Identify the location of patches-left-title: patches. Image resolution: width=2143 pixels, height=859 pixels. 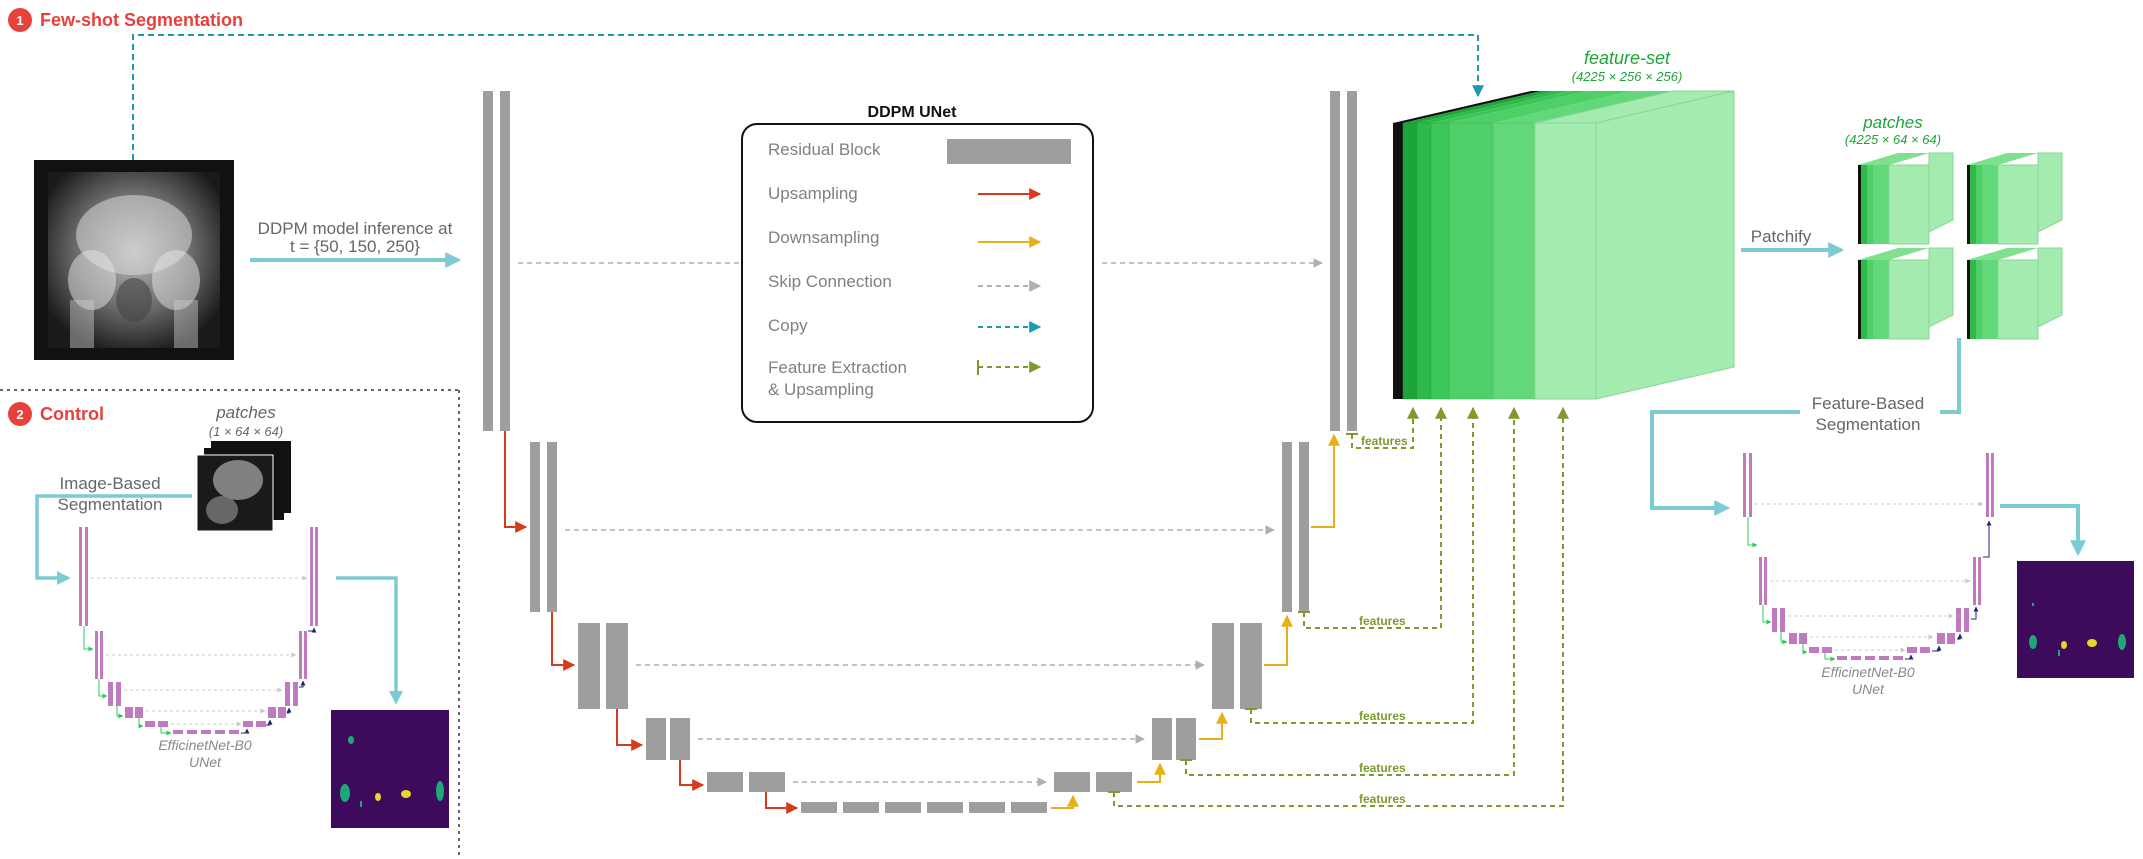
(245, 412).